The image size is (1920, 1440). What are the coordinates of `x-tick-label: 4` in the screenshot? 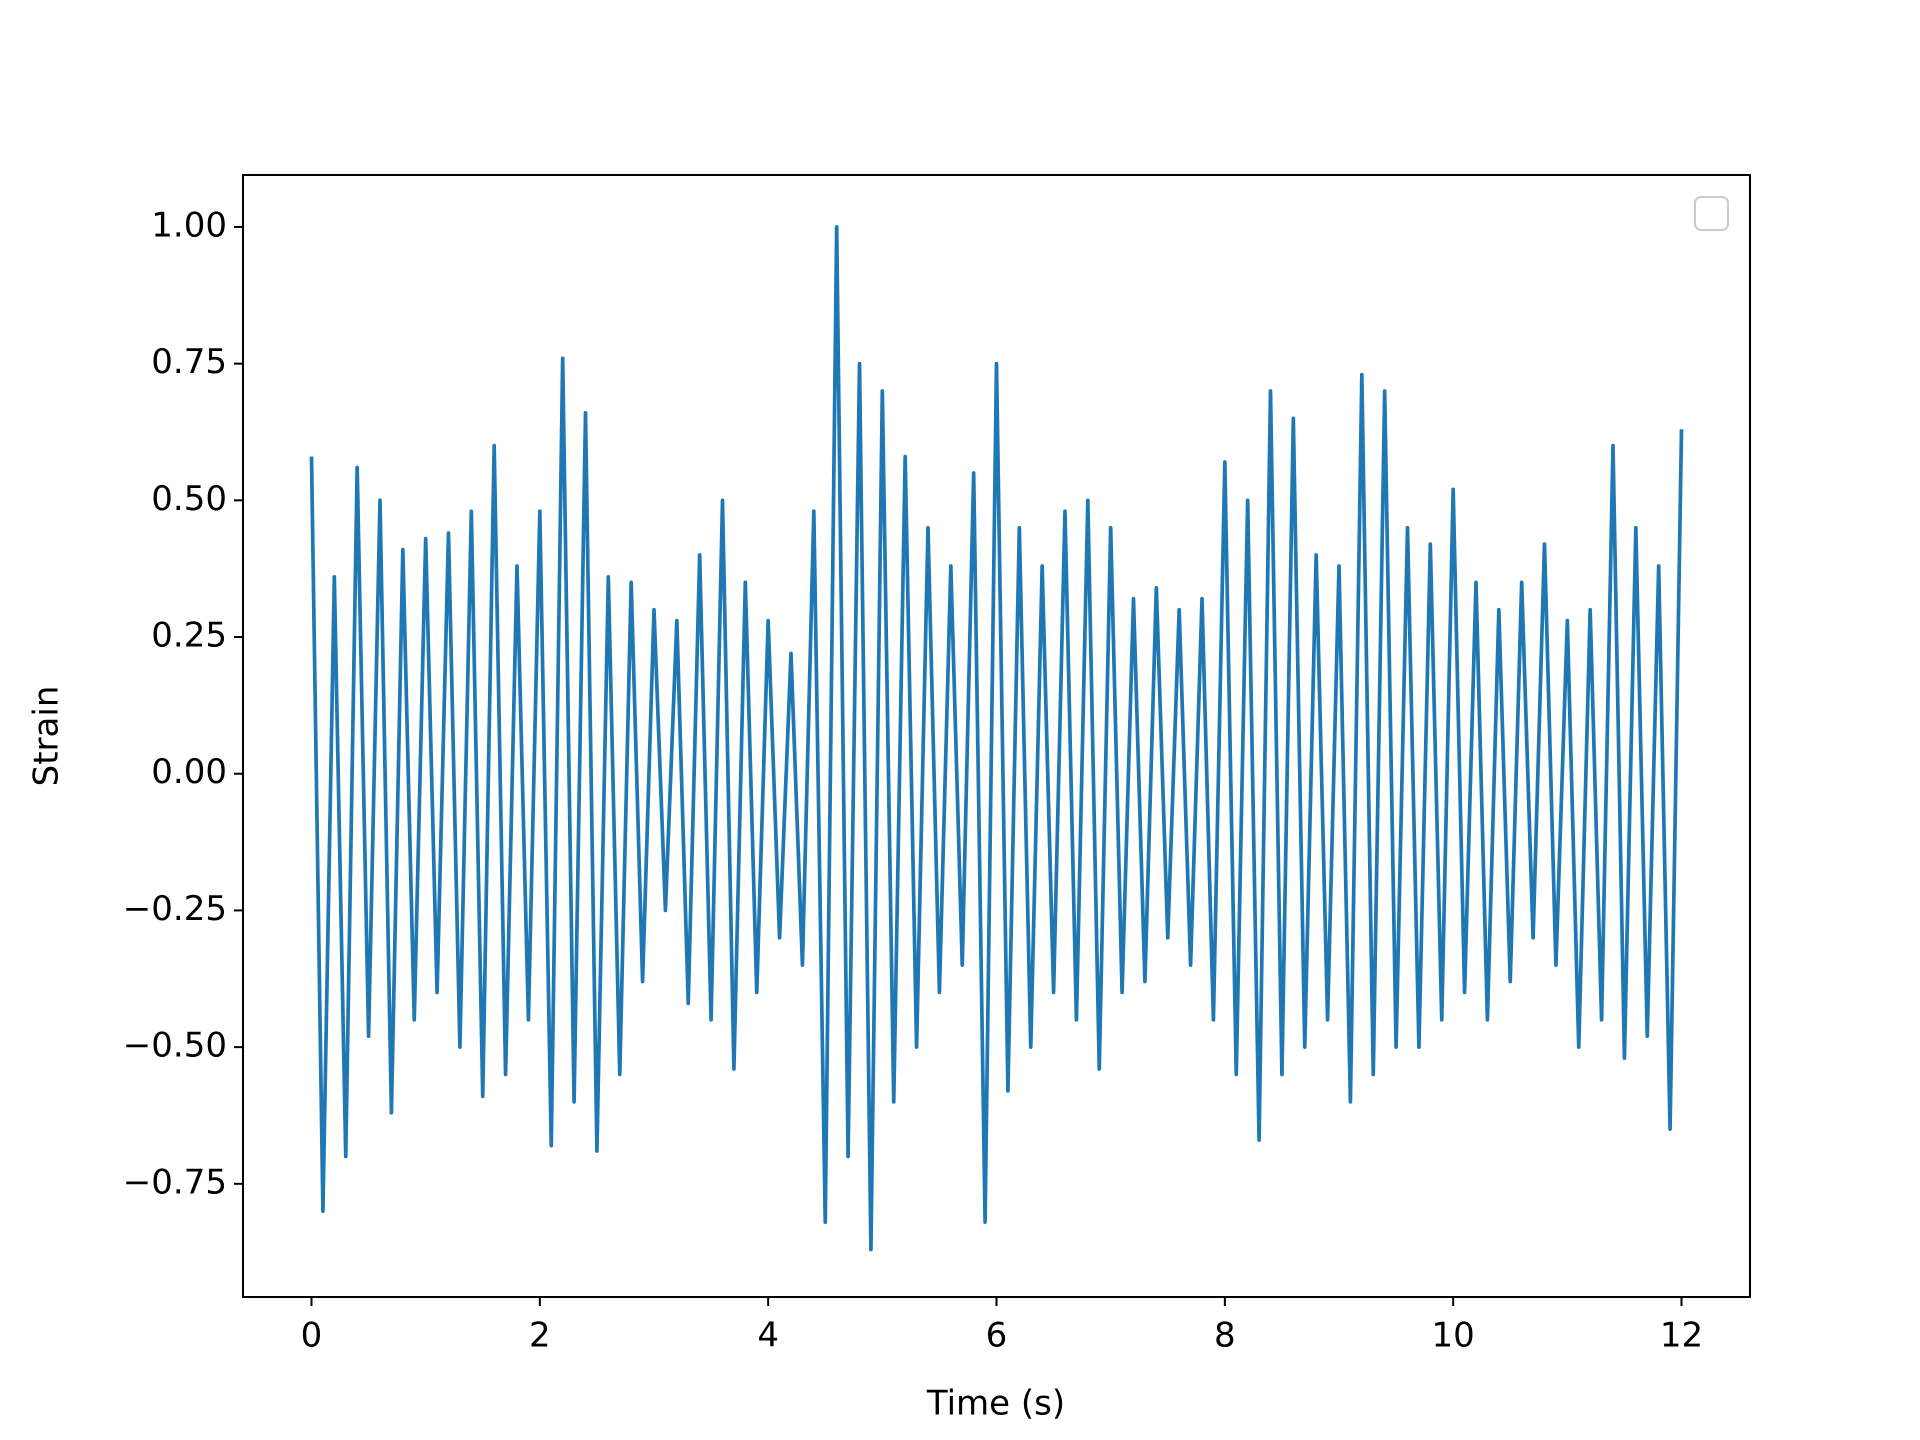 It's located at (768, 1336).